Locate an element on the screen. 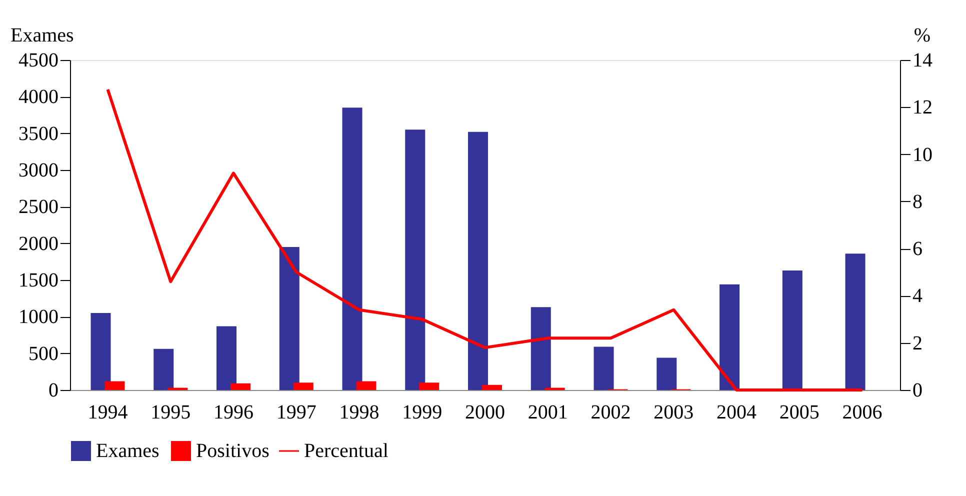 This screenshot has width=966, height=496. x-tick-label: 1994 is located at coordinates (108, 413).